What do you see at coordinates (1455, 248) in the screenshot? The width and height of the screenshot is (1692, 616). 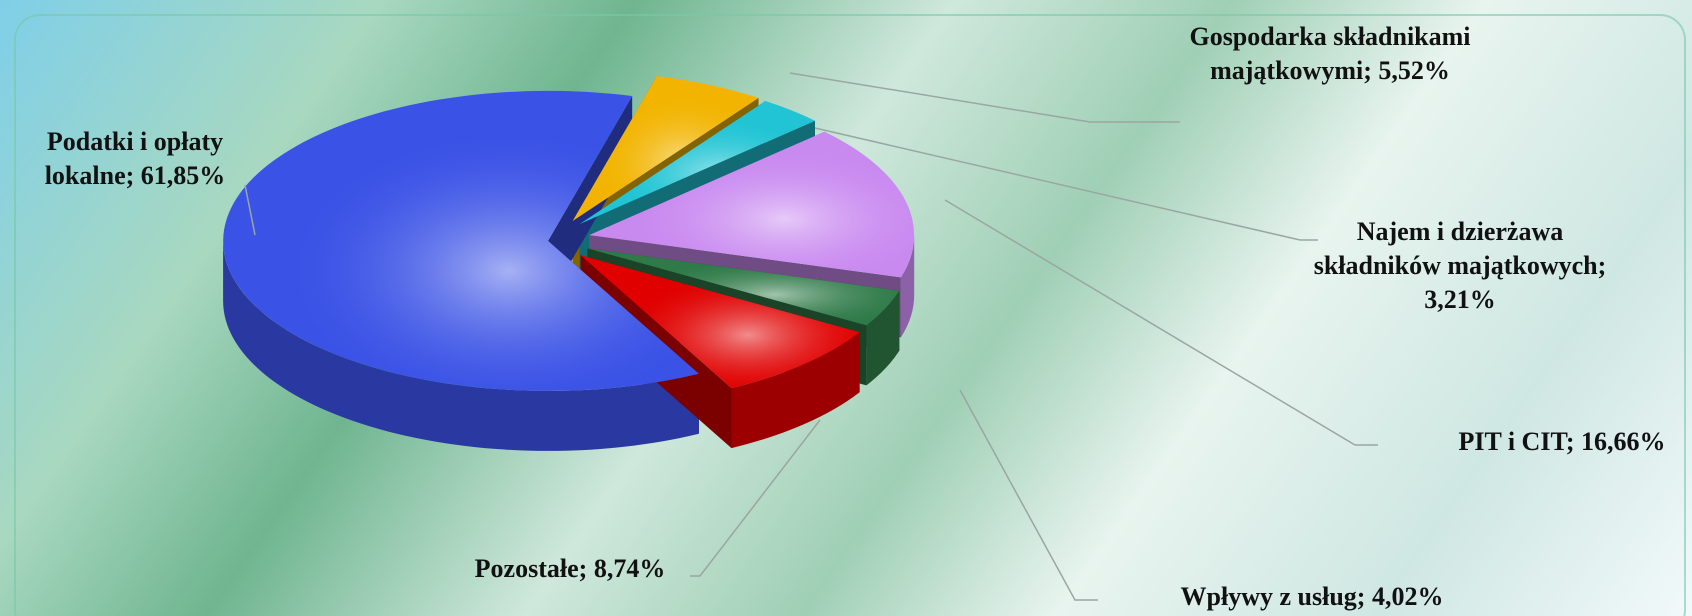 I see `label-name: Najem i dzierżawa składników majątkowych` at bounding box center [1455, 248].